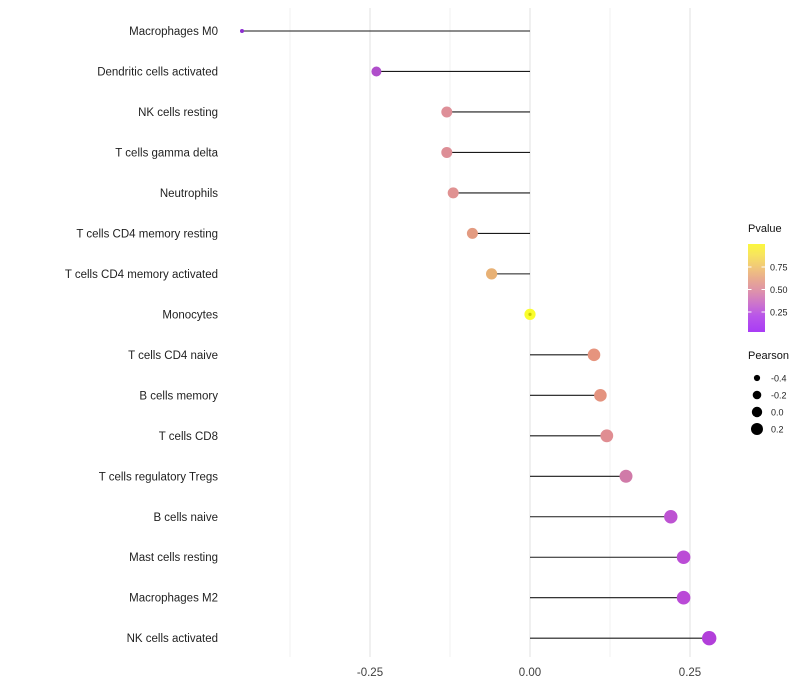  I want to click on pearson-legend-entries: -0.4 -0.2 0.0 0.2, so click(769, 404).